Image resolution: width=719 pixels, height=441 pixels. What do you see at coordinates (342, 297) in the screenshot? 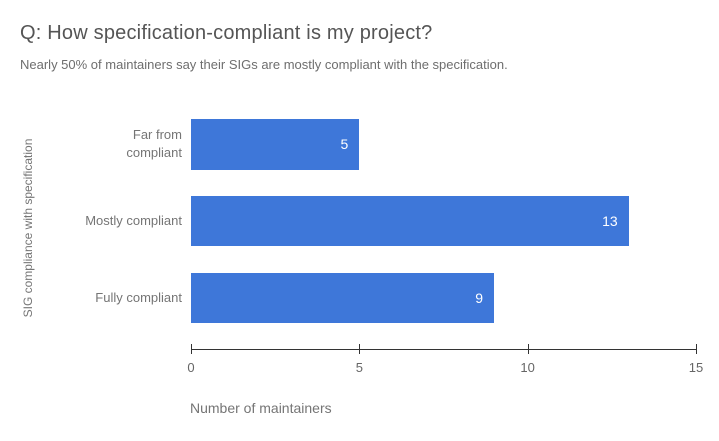
I see `bar: 9` at bounding box center [342, 297].